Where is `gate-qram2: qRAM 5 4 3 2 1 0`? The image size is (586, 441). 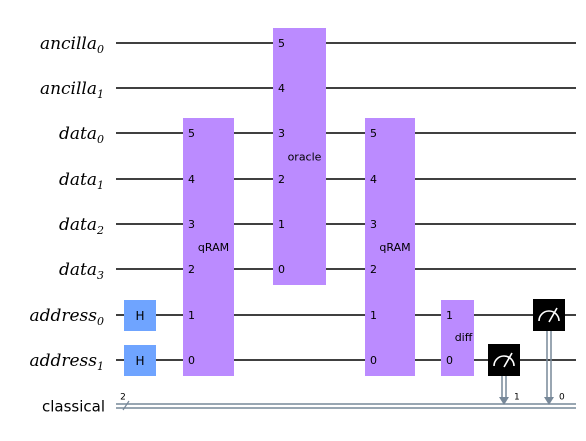 gate-qram2: qRAM 5 4 3 2 1 0 is located at coordinates (390, 247).